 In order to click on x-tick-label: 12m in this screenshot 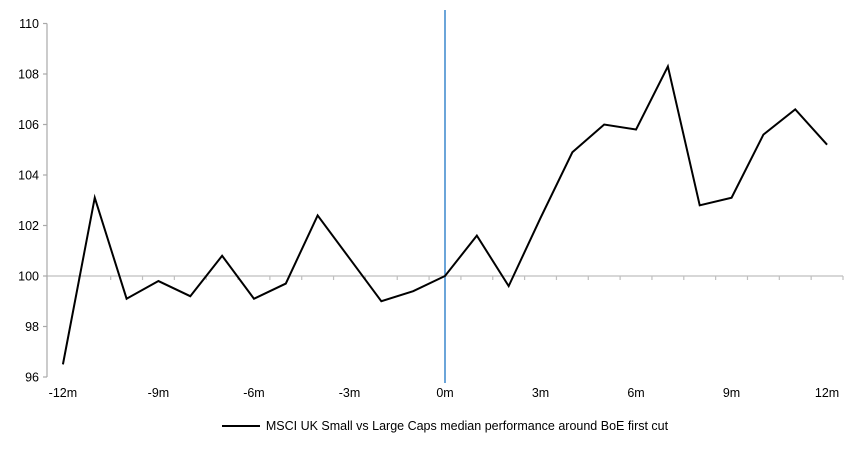, I will do `click(827, 393)`.